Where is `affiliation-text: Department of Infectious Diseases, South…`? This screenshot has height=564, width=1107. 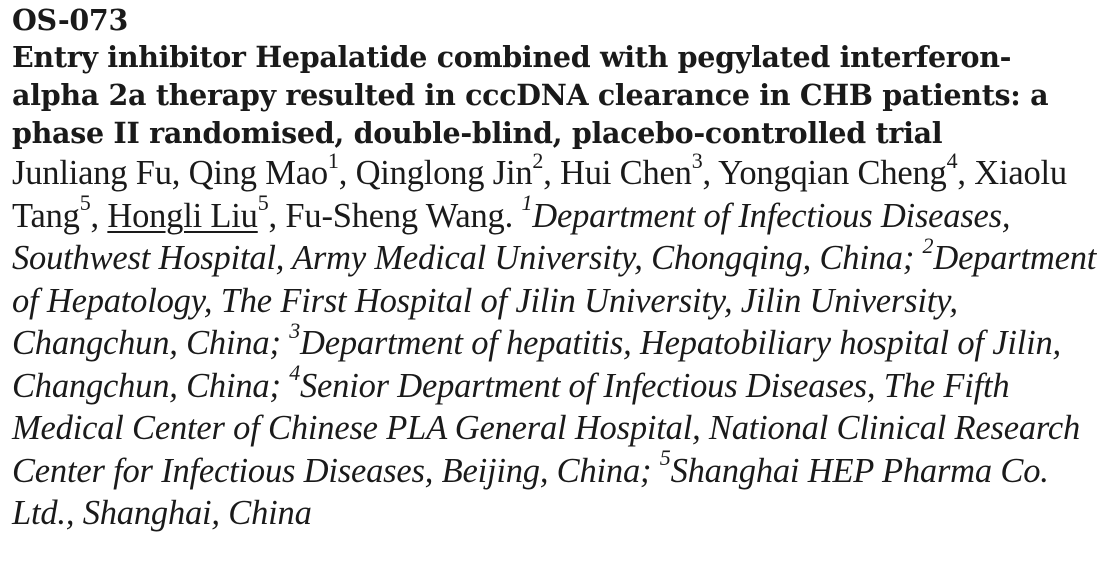 affiliation-text: Department of Infectious Diseases, South… is located at coordinates (511, 237).